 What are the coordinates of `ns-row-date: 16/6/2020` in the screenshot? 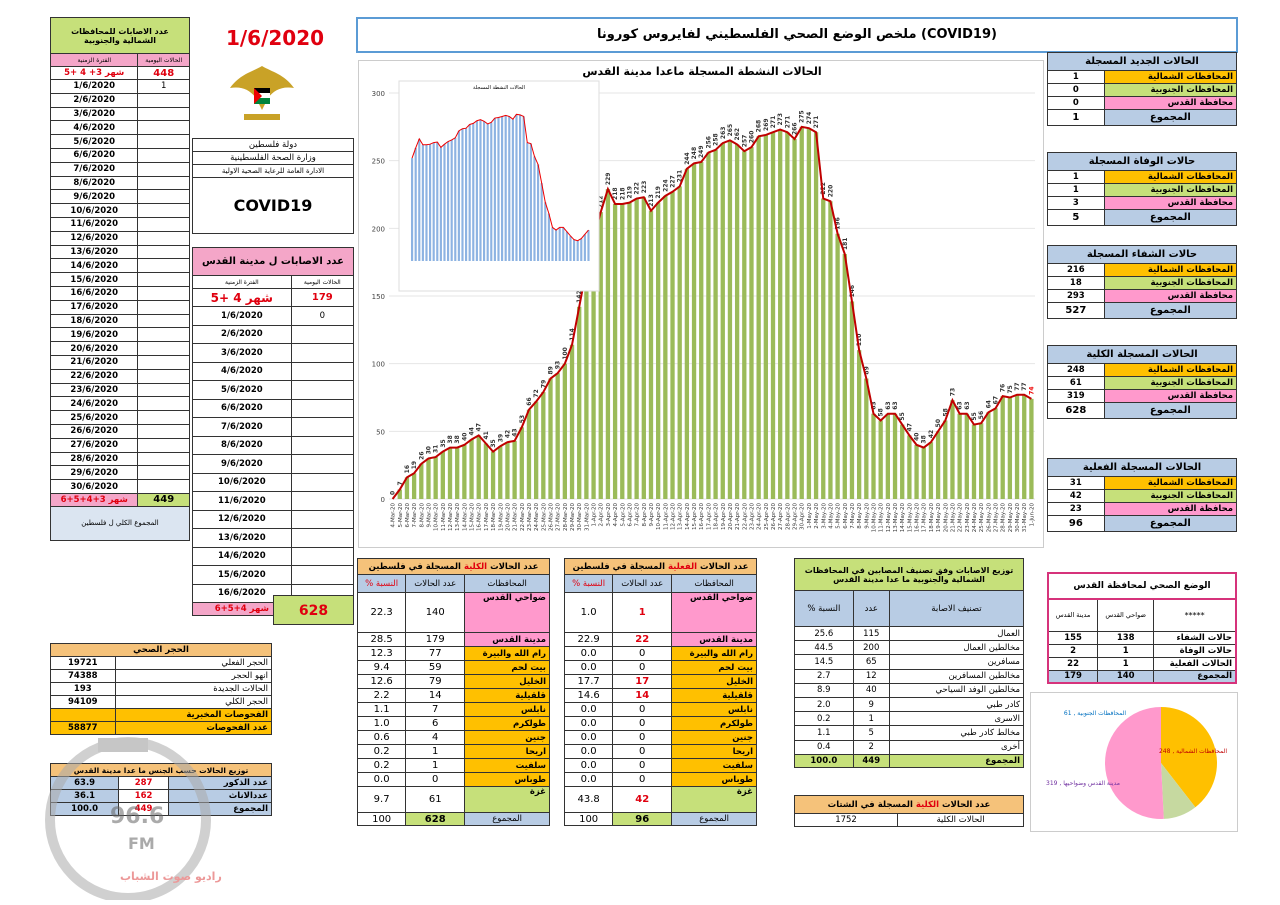 It's located at (94, 293).